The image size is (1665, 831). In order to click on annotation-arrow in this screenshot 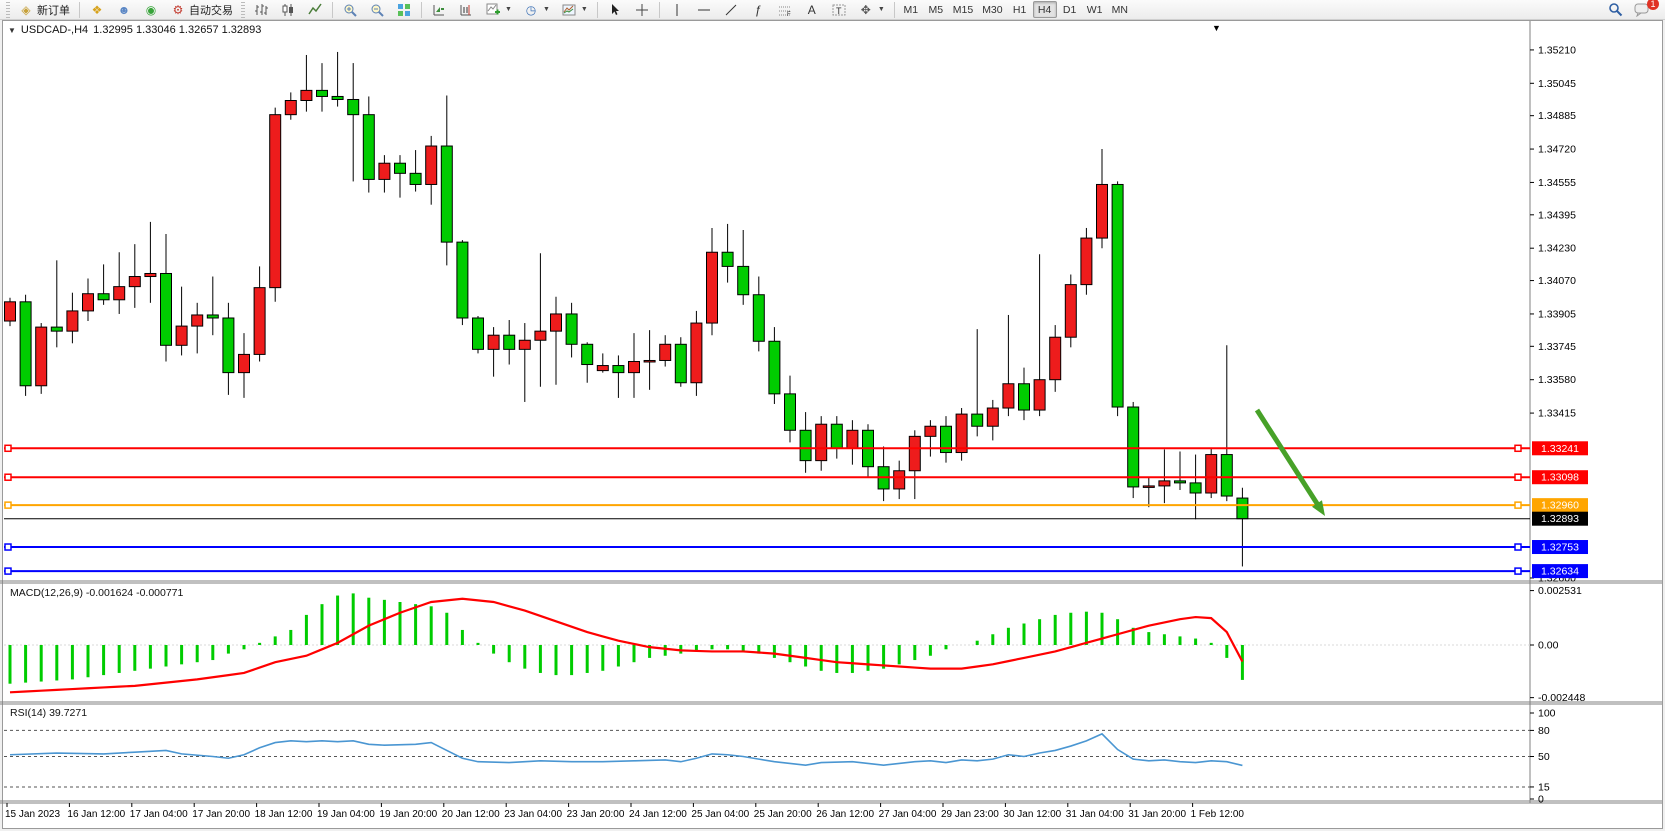, I will do `click(1289, 462)`.